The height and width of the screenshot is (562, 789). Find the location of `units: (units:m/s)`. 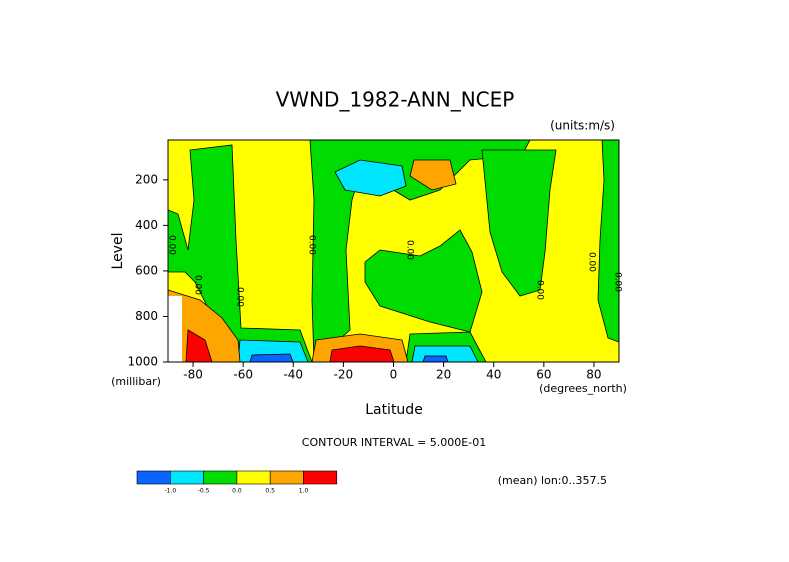

units: (units:m/s) is located at coordinates (582, 126).